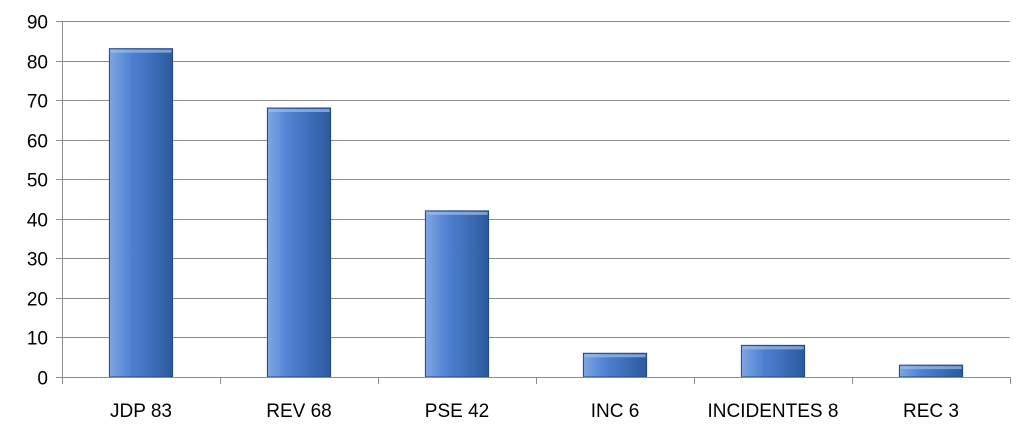 The width and height of the screenshot is (1023, 427). What do you see at coordinates (37, 300) in the screenshot?
I see `y-tick-label-20: 20` at bounding box center [37, 300].